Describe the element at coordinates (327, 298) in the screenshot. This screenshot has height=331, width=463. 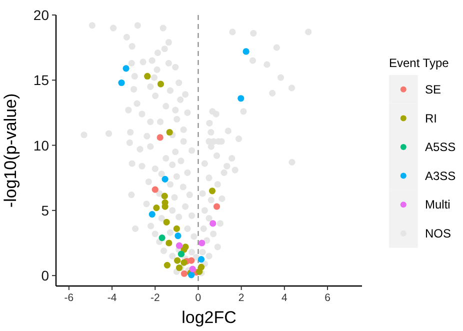
I see `x-tick-label: 6` at that location.